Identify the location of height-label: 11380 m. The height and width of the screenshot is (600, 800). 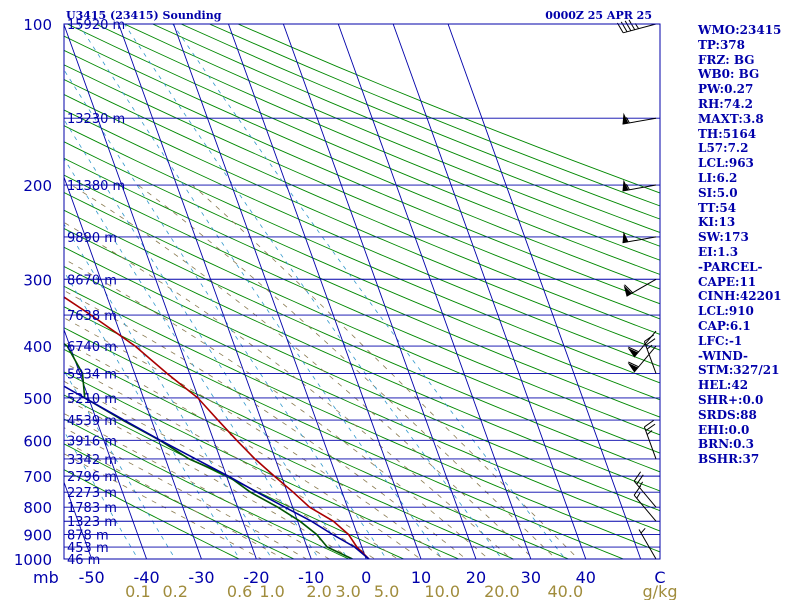
(96, 186).